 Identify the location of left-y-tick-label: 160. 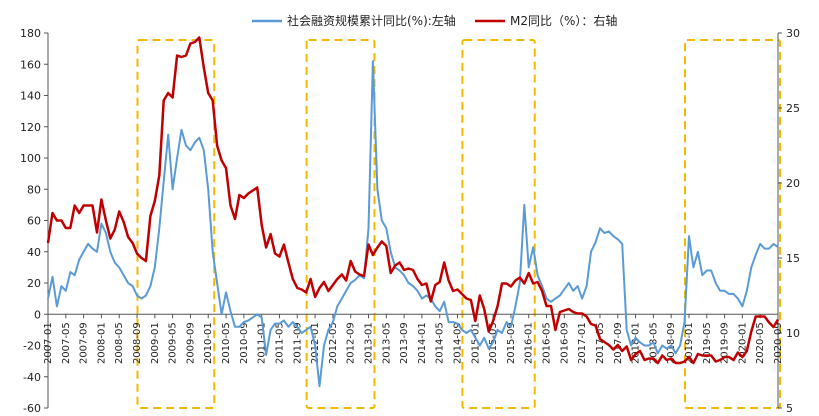
(30, 64).